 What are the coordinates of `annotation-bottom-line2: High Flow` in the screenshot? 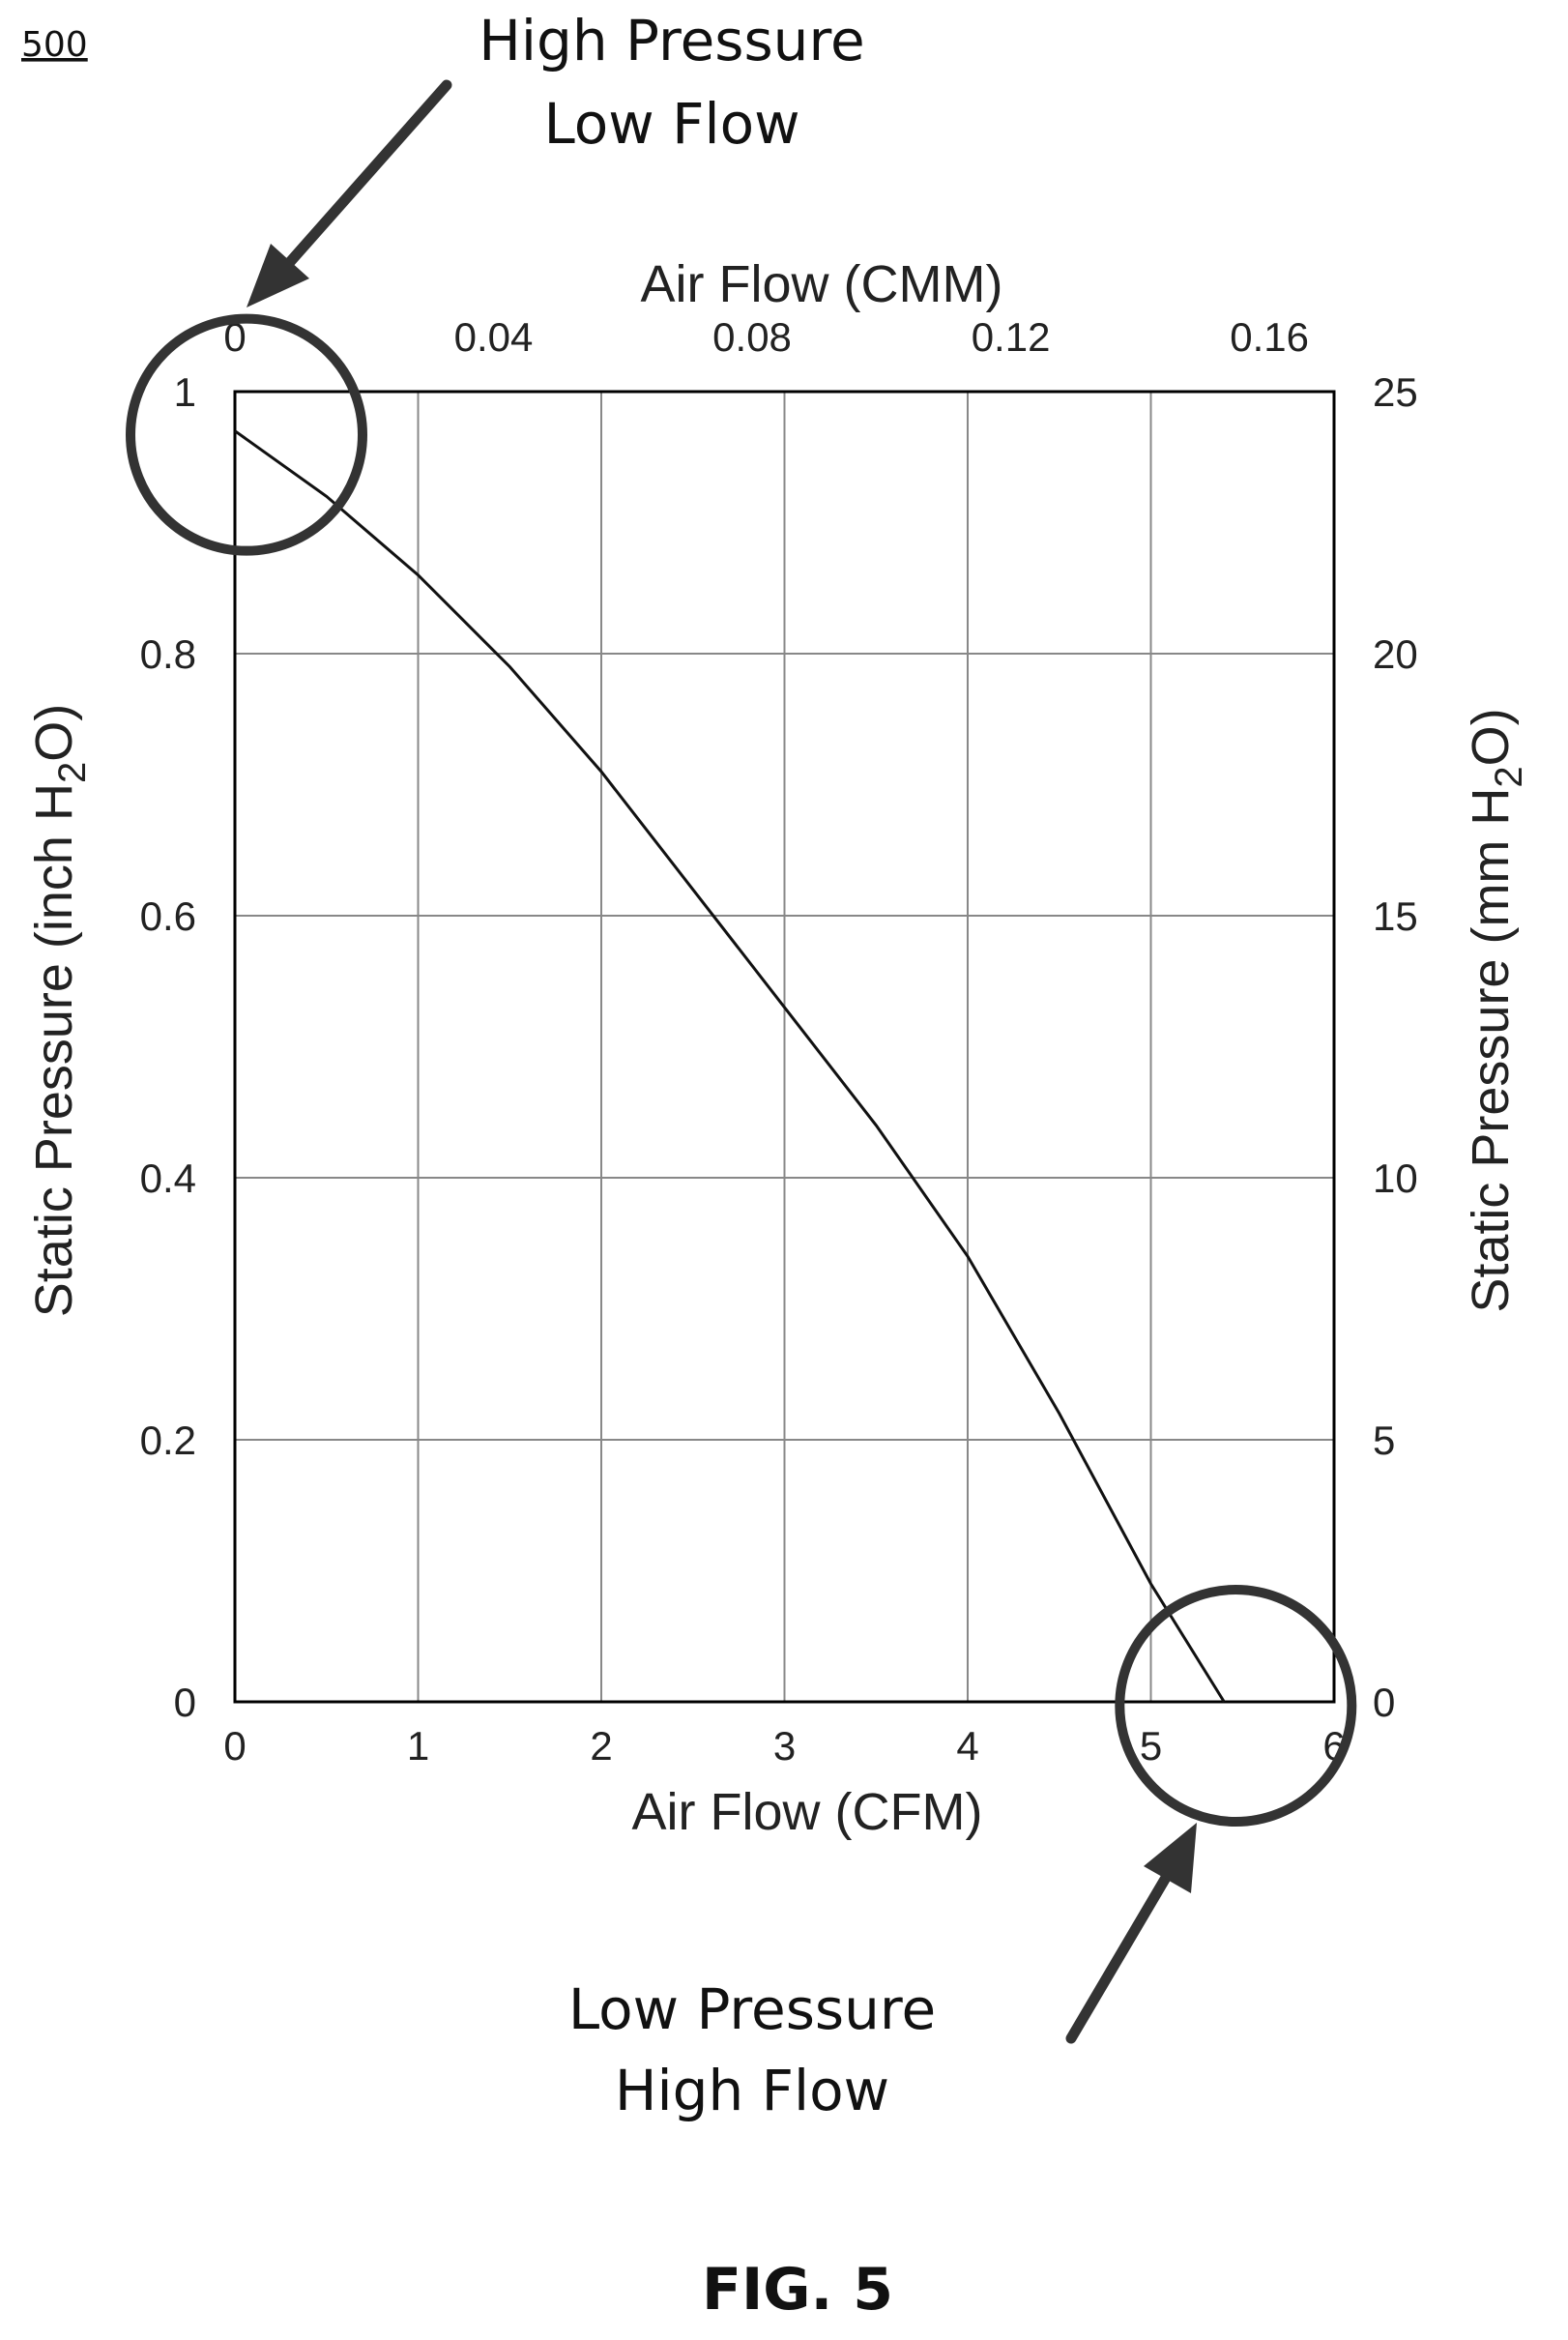 It's located at (752, 2091).